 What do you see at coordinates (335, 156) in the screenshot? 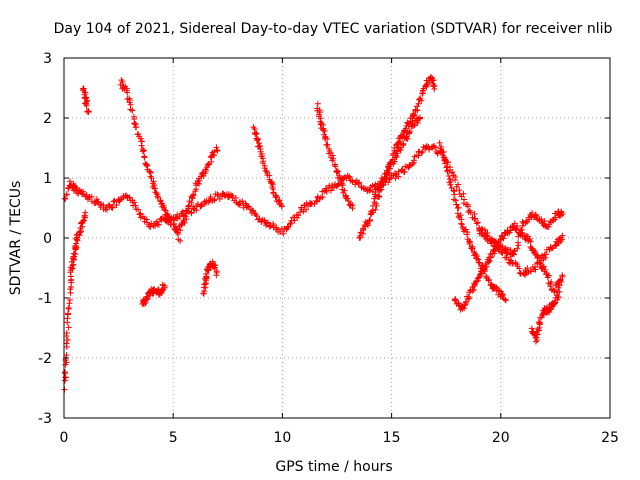
I see `series-arc-h` at bounding box center [335, 156].